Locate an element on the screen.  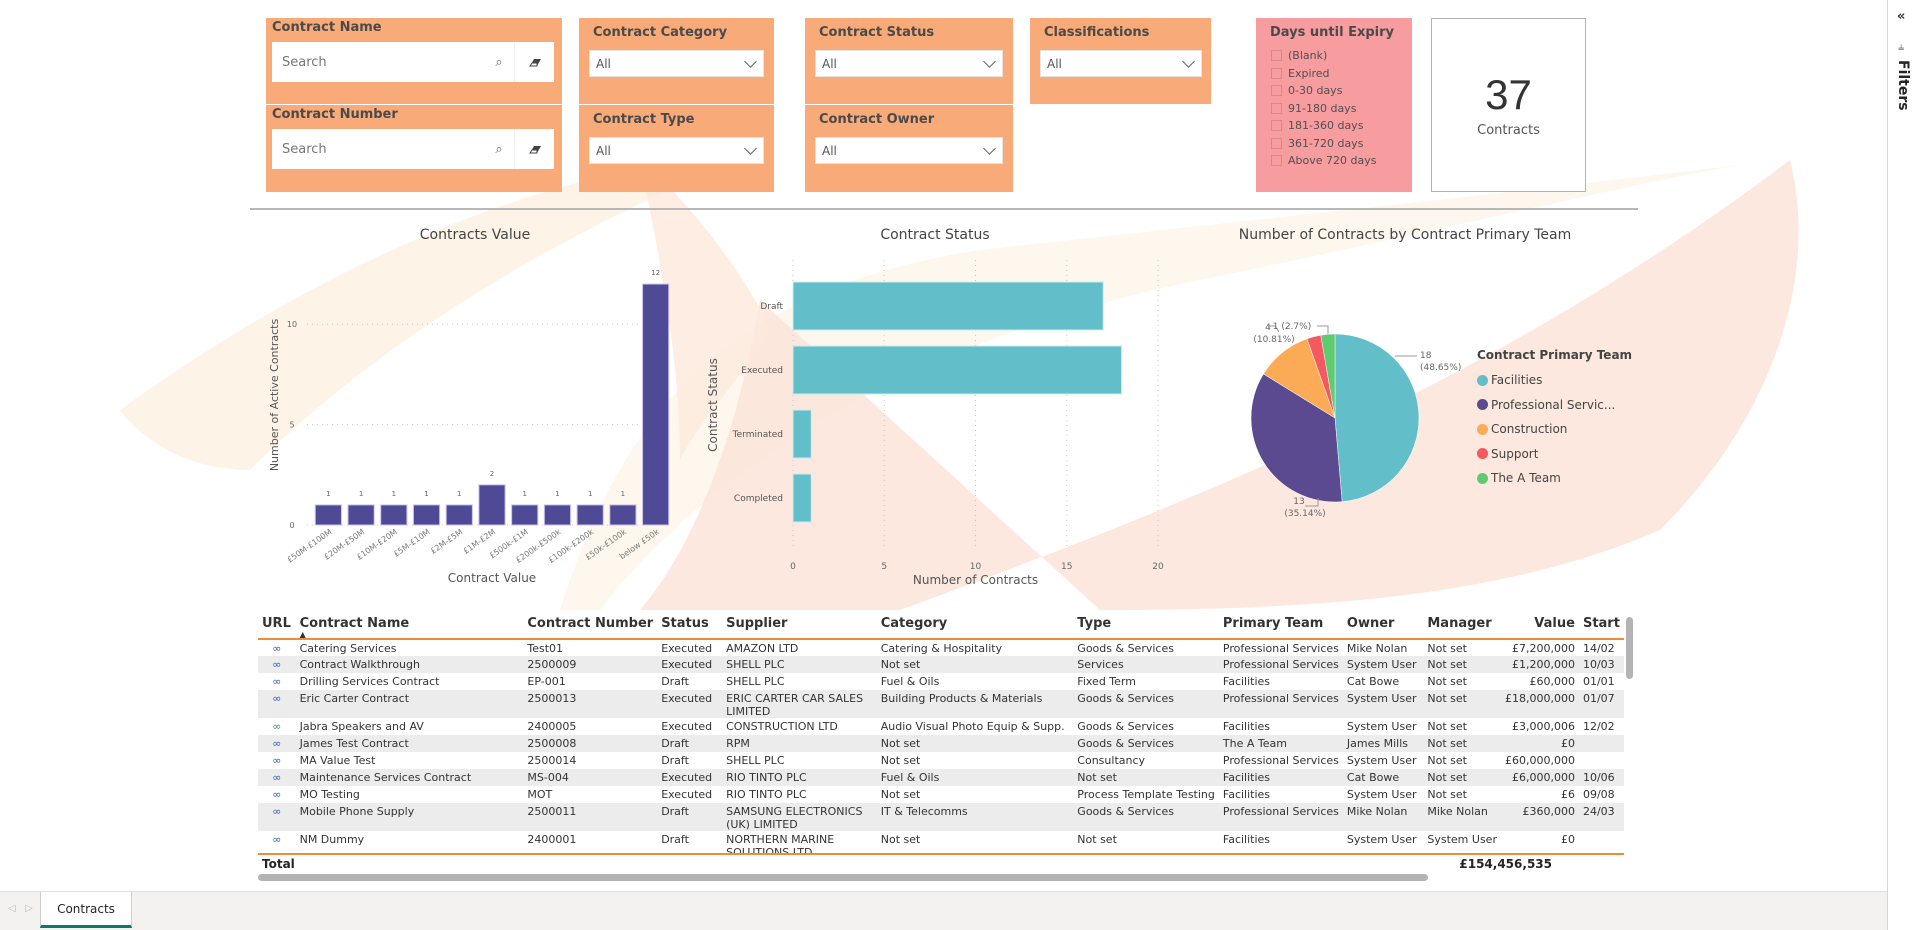
column-header-start: Start is located at coordinates (1601, 626).